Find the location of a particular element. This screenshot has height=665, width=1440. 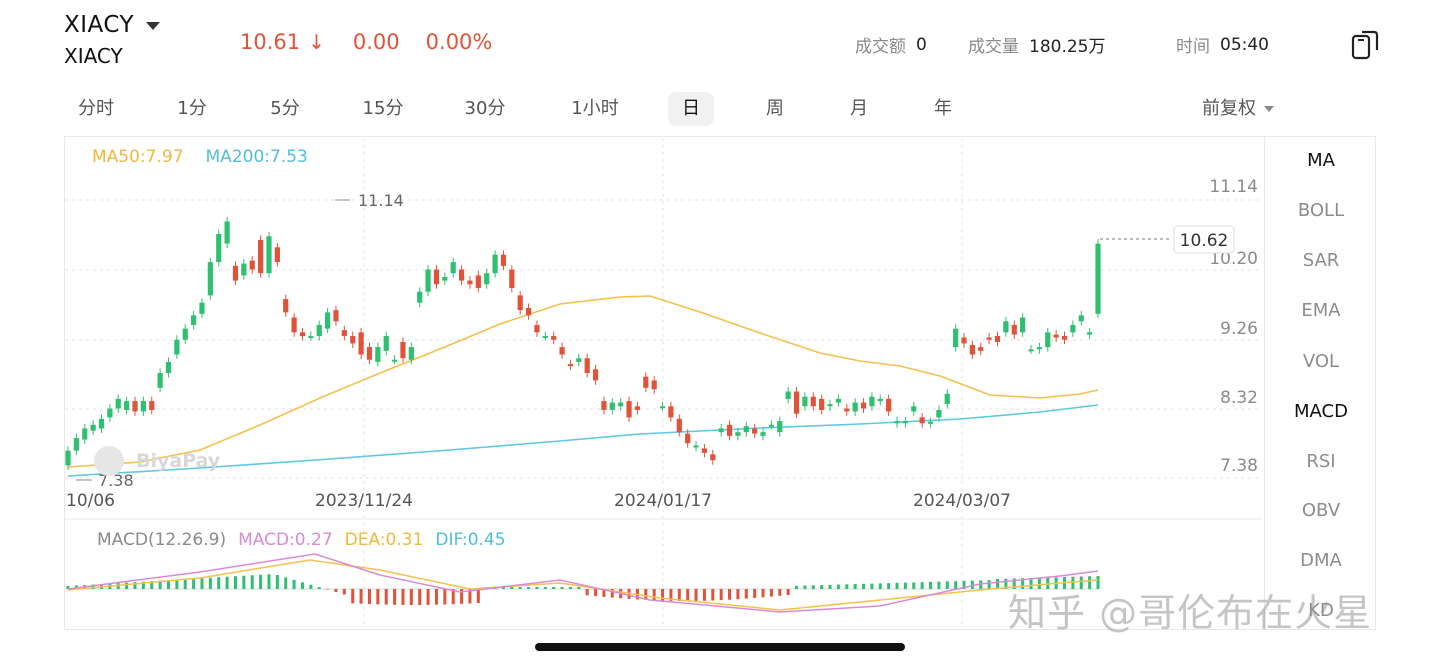

chevron-down-icon is located at coordinates (153, 26).